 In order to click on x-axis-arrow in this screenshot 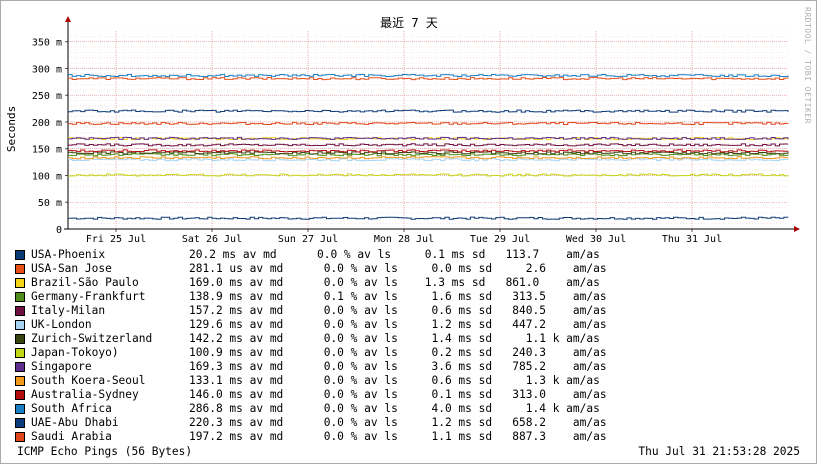, I will do `click(797, 229)`.